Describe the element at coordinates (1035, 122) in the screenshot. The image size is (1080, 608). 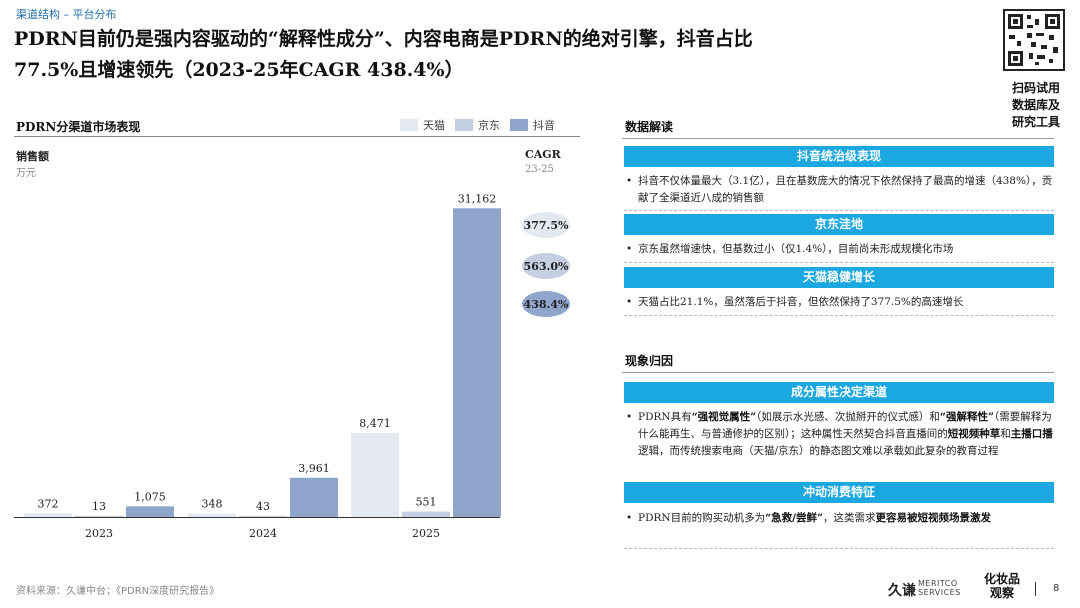
I see `qr-caption-line: 研究工具` at that location.